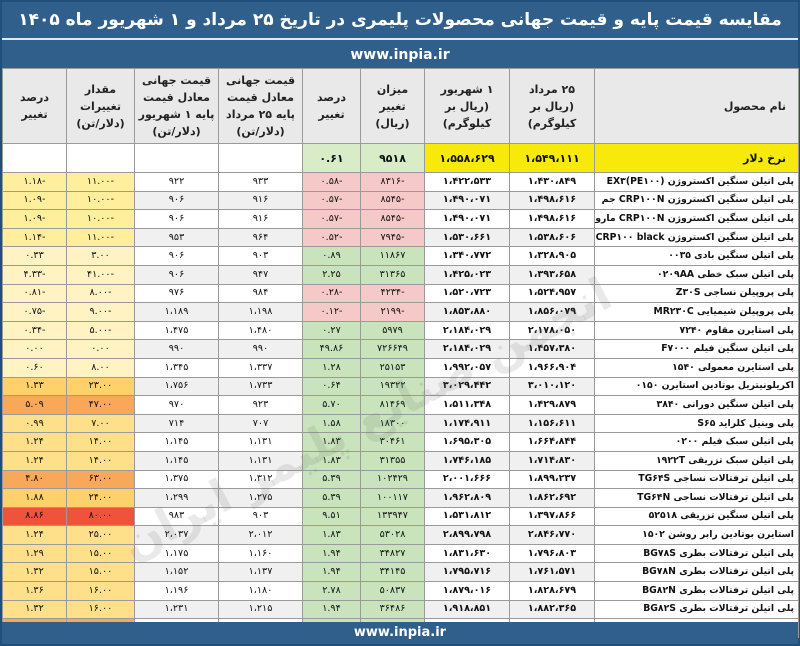 The image size is (800, 646). What do you see at coordinates (176, 293) in the screenshot?
I see `global-price-shahrivar: ۹۷۶` at bounding box center [176, 293].